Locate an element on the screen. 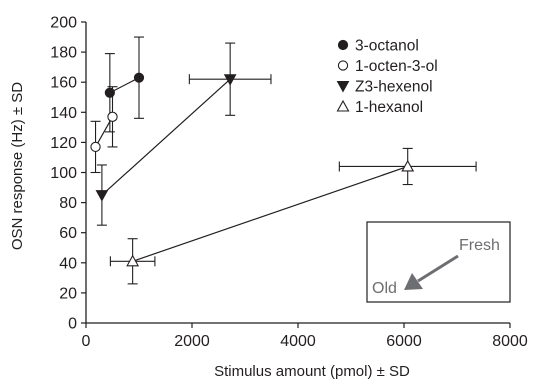 The image size is (535, 384). x-tick-label: 8000 is located at coordinates (510, 341).